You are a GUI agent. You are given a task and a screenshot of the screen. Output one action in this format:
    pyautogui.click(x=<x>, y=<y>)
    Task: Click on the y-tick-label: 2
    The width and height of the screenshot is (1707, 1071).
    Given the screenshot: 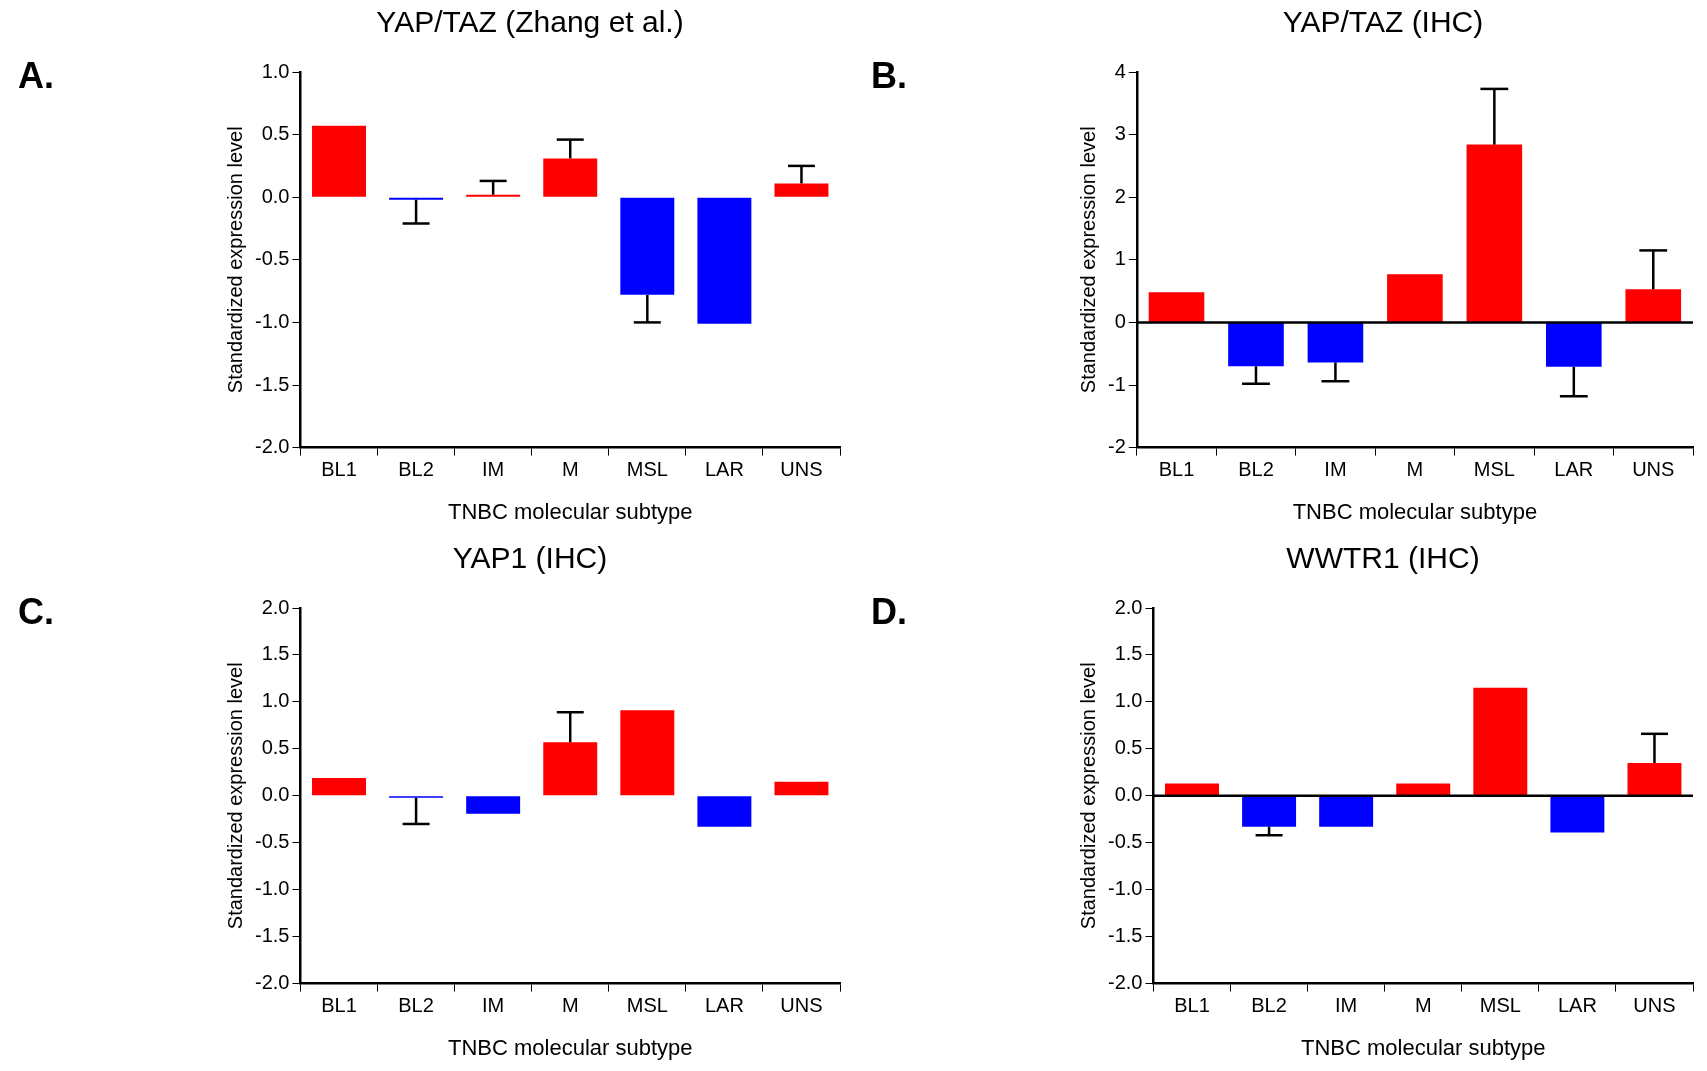 What is the action you would take?
    pyautogui.click(x=1120, y=195)
    